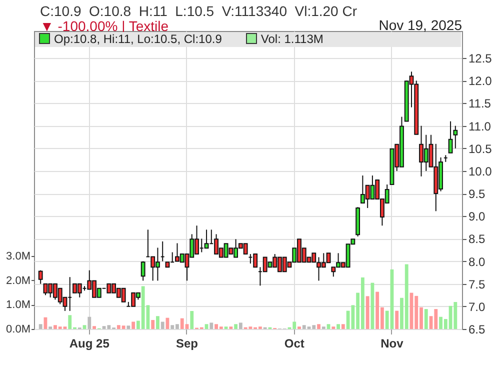 The image size is (500, 366). What do you see at coordinates (480, 81) in the screenshot?
I see `y2-tick-label: 12.0` at bounding box center [480, 81].